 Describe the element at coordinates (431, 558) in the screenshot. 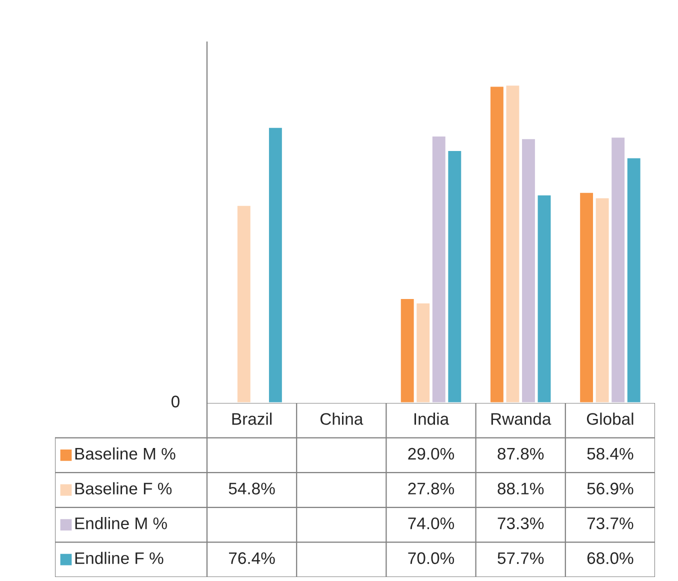

I see `data-label: 70.0%` at that location.